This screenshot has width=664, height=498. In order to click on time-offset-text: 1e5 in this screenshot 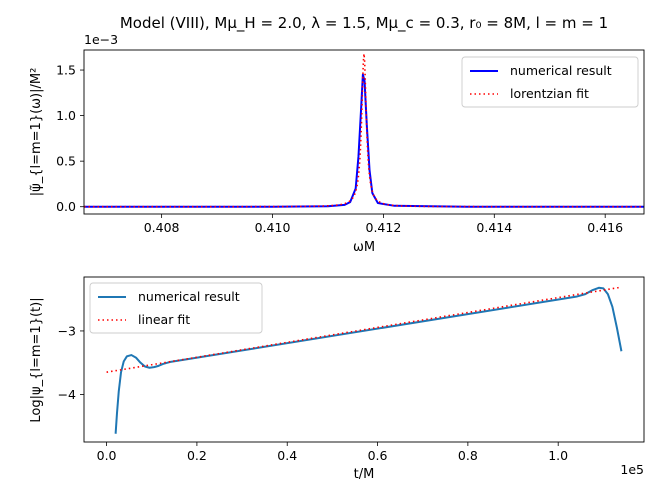, I will do `click(632, 469)`.